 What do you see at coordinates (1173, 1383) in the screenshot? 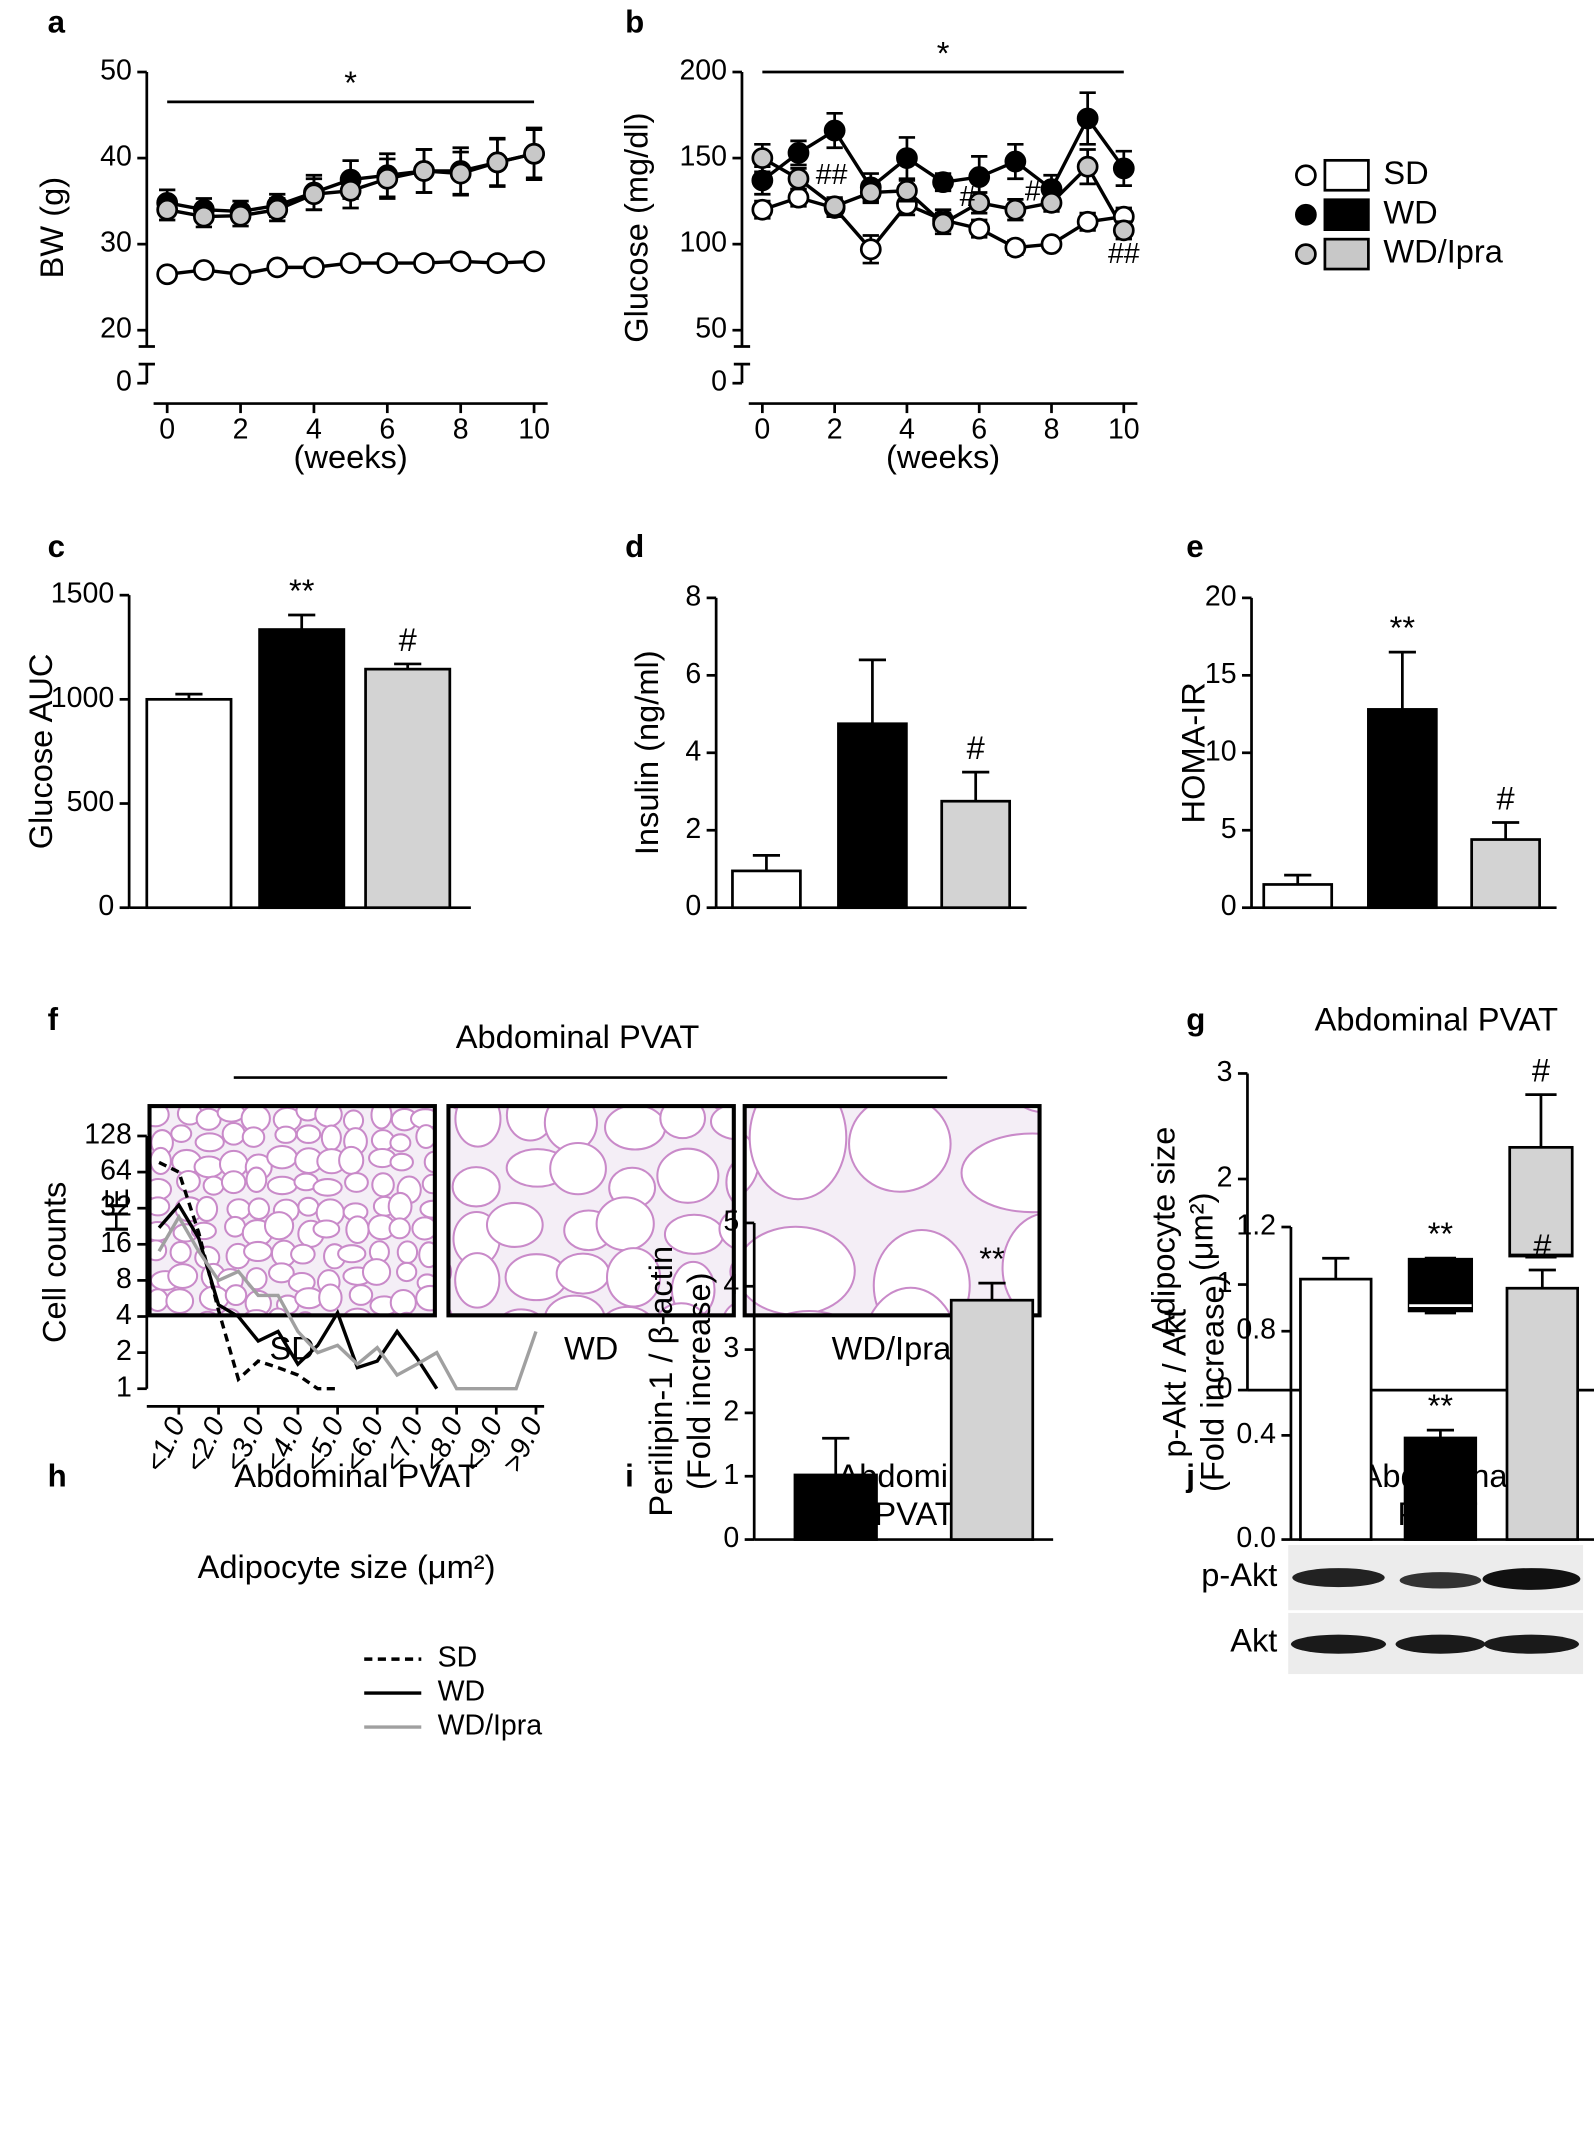
I see `y-axis-label: p-Akt / Akt` at bounding box center [1173, 1383].